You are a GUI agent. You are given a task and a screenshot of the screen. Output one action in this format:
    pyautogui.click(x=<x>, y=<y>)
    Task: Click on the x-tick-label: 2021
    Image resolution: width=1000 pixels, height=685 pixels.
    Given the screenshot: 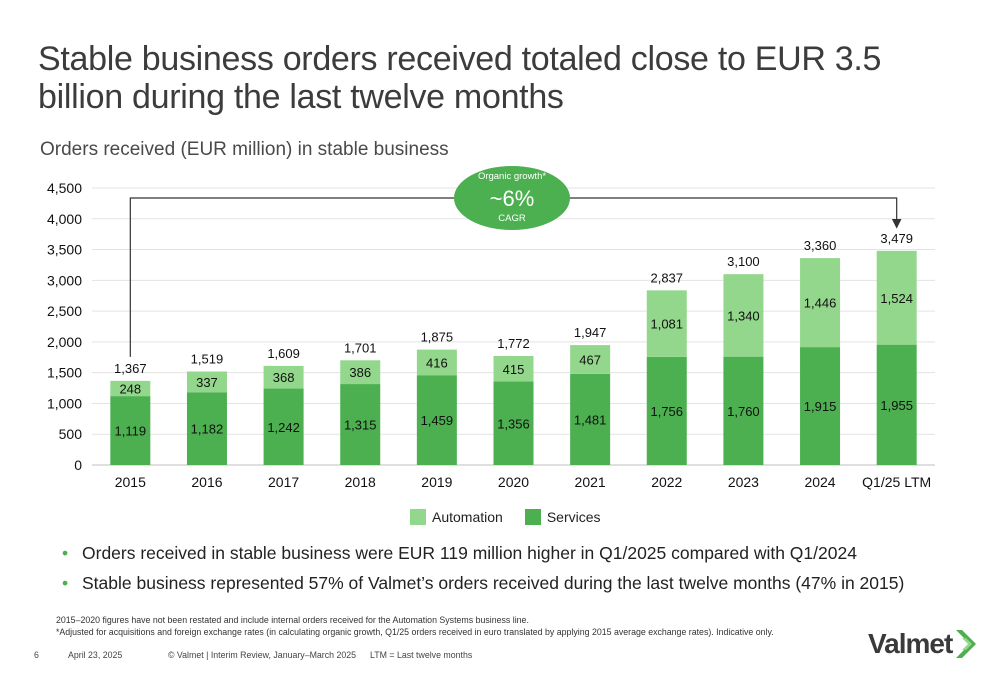 What is the action you would take?
    pyautogui.click(x=590, y=482)
    